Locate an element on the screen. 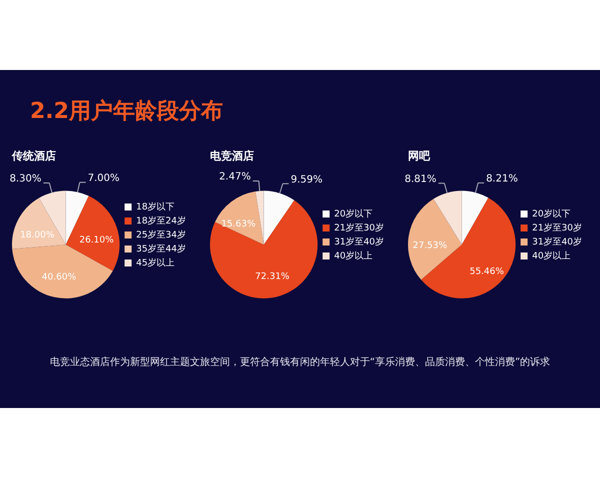 This screenshot has height=480, width=600. legend-label: 35岁至44岁 is located at coordinates (161, 248).